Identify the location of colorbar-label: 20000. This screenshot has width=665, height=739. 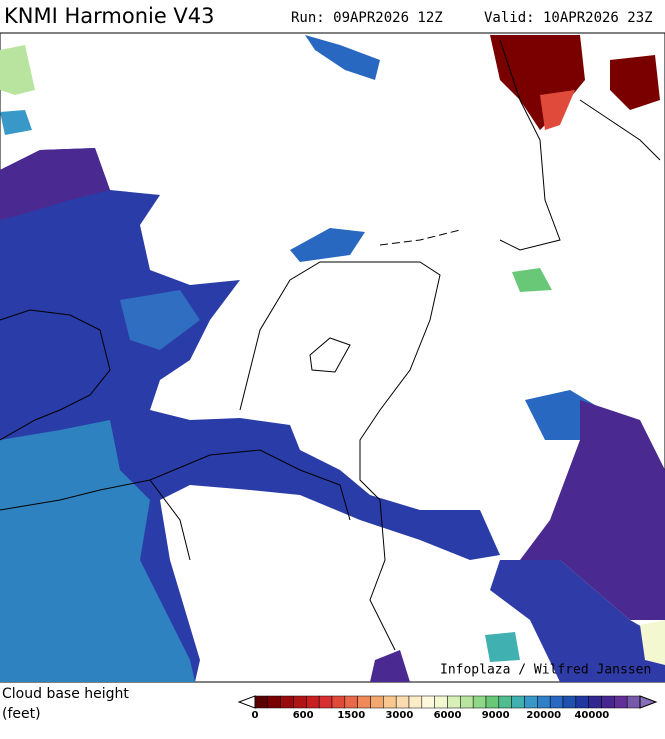
(543, 715).